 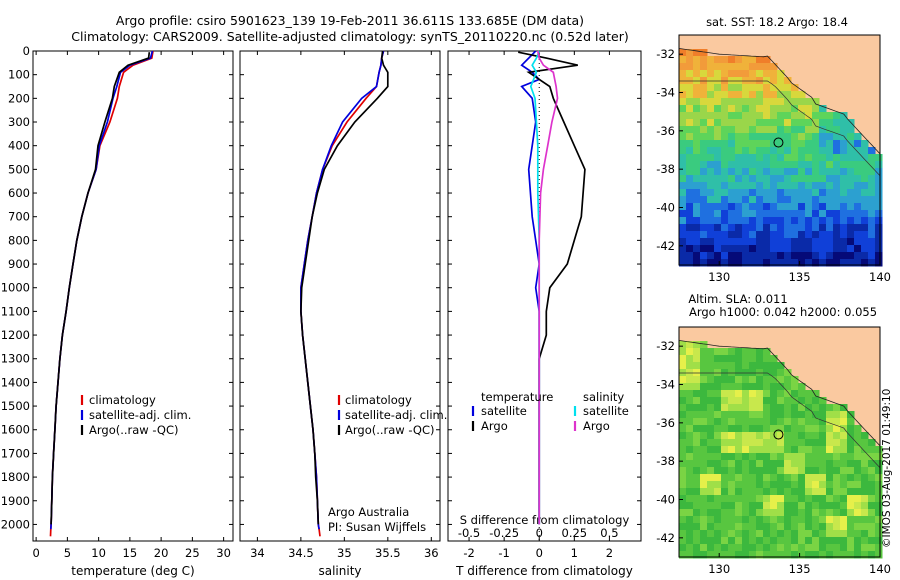 What do you see at coordinates (880, 569) in the screenshot?
I see `x-tick-label: 140` at bounding box center [880, 569].